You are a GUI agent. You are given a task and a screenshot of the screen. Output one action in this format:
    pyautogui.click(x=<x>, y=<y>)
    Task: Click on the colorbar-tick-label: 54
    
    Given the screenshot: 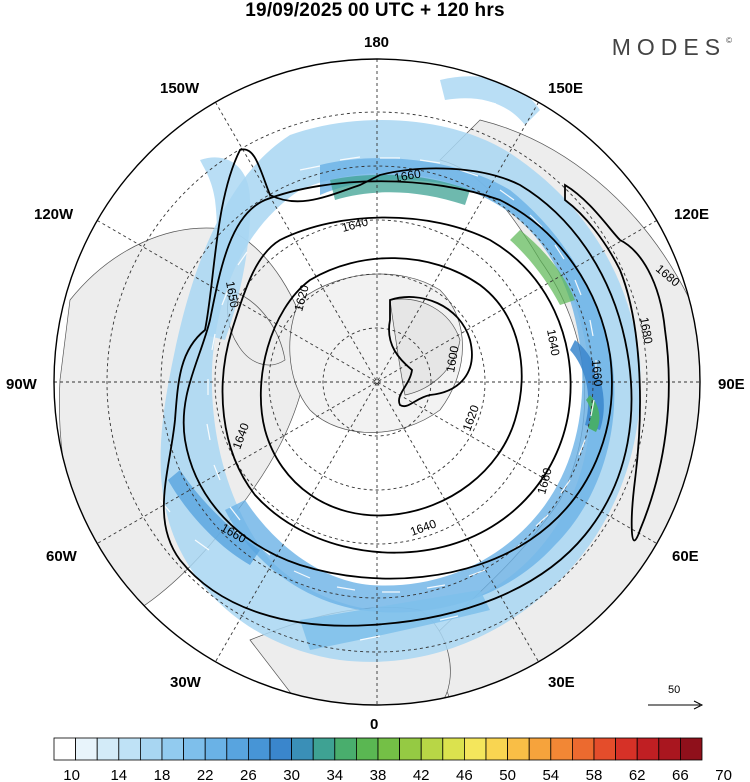 What is the action you would take?
    pyautogui.click(x=550, y=774)
    